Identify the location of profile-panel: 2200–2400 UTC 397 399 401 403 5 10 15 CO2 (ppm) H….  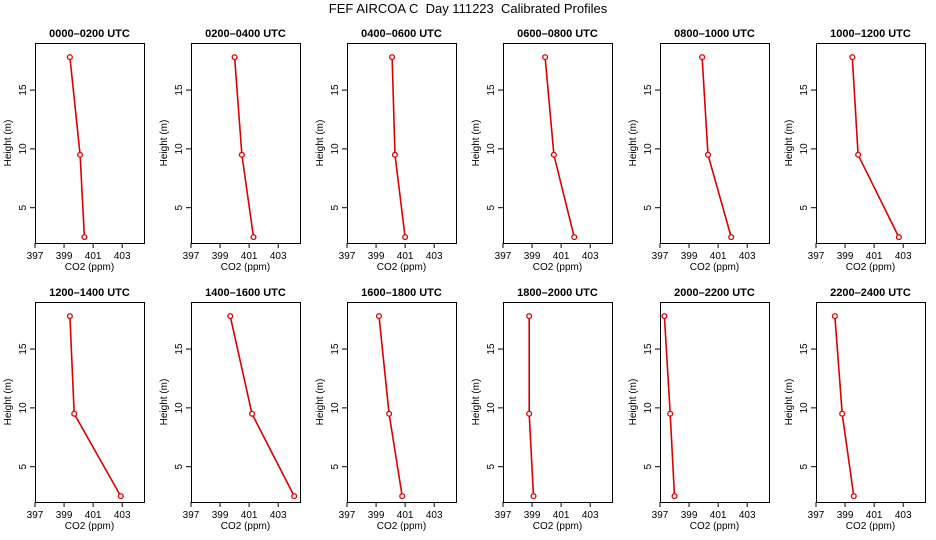
(855, 409).